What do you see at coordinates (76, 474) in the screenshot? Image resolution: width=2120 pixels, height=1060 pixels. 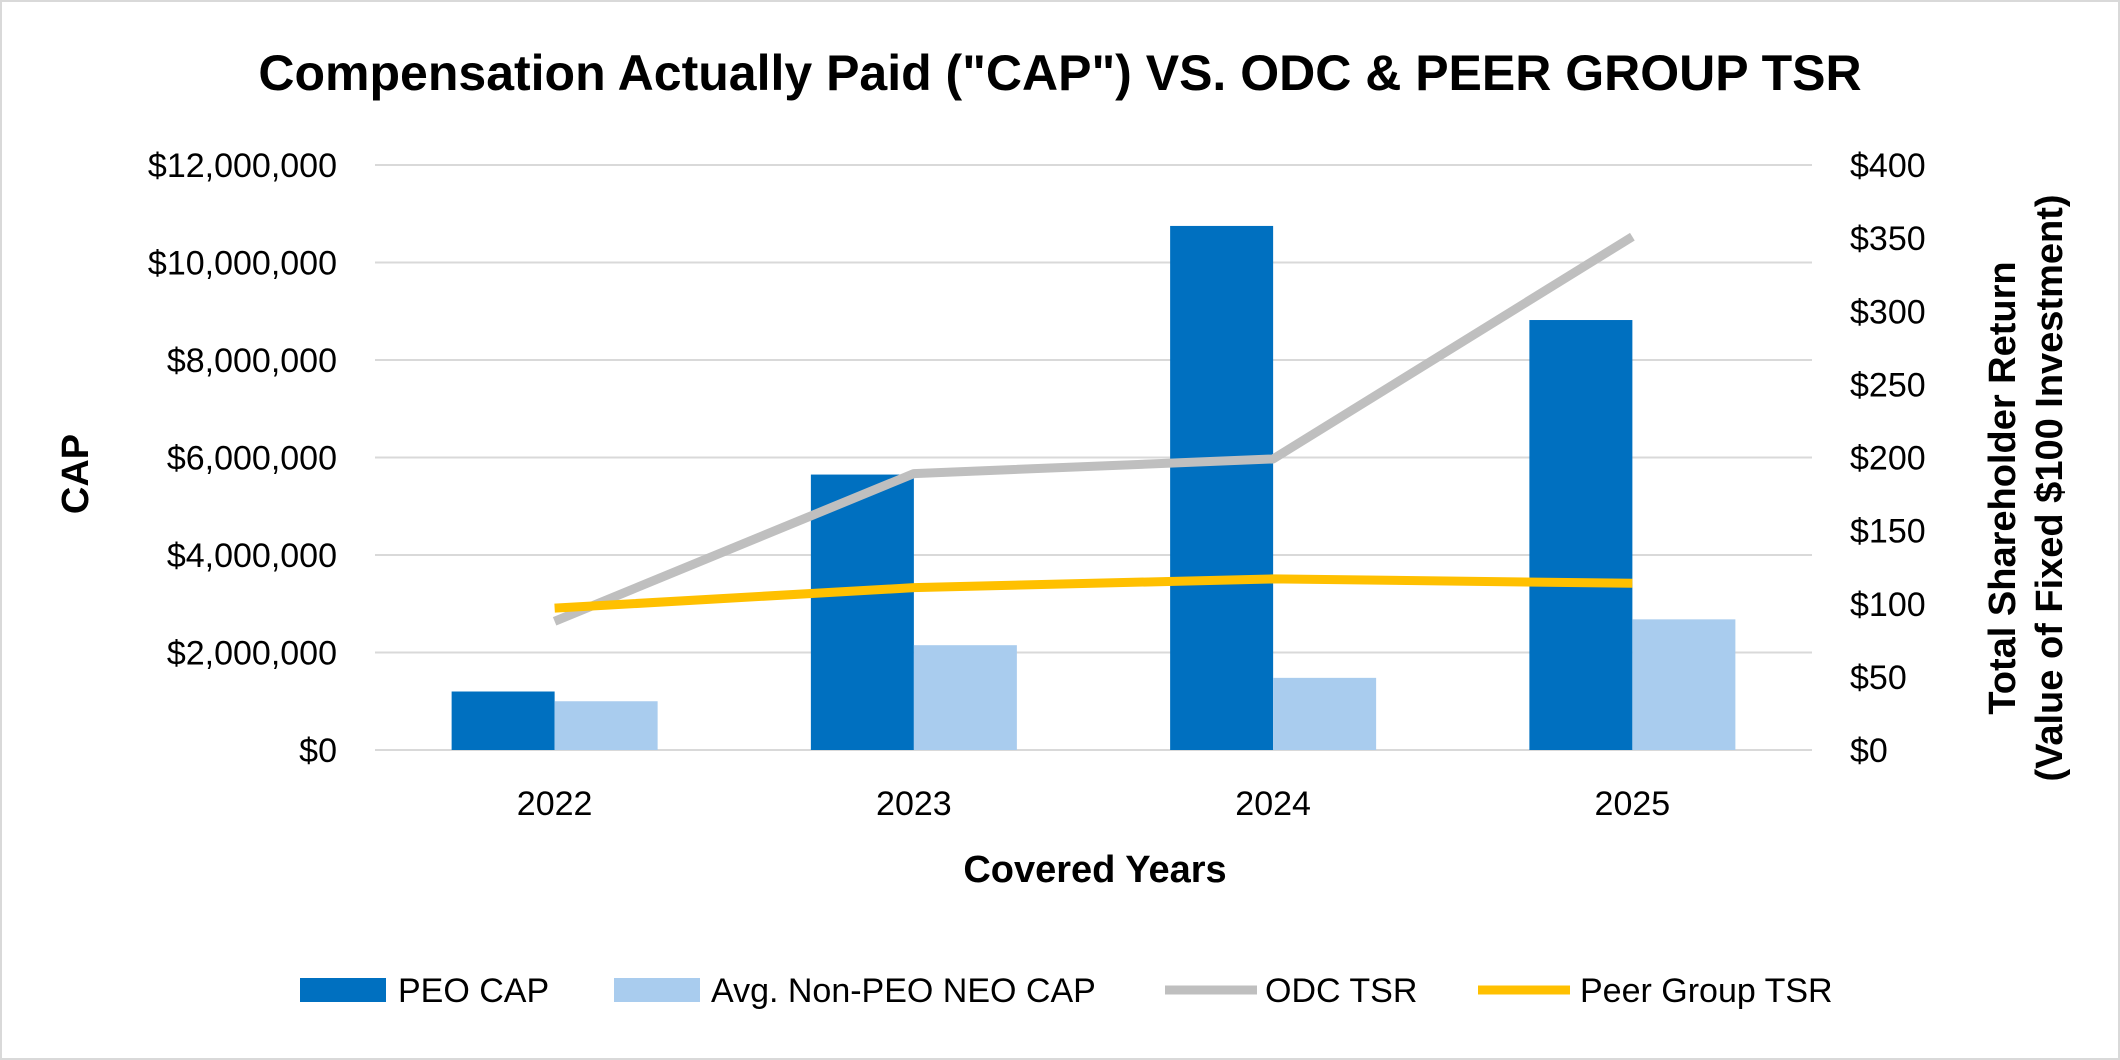 I see `y-axis-title: CAP` at bounding box center [76, 474].